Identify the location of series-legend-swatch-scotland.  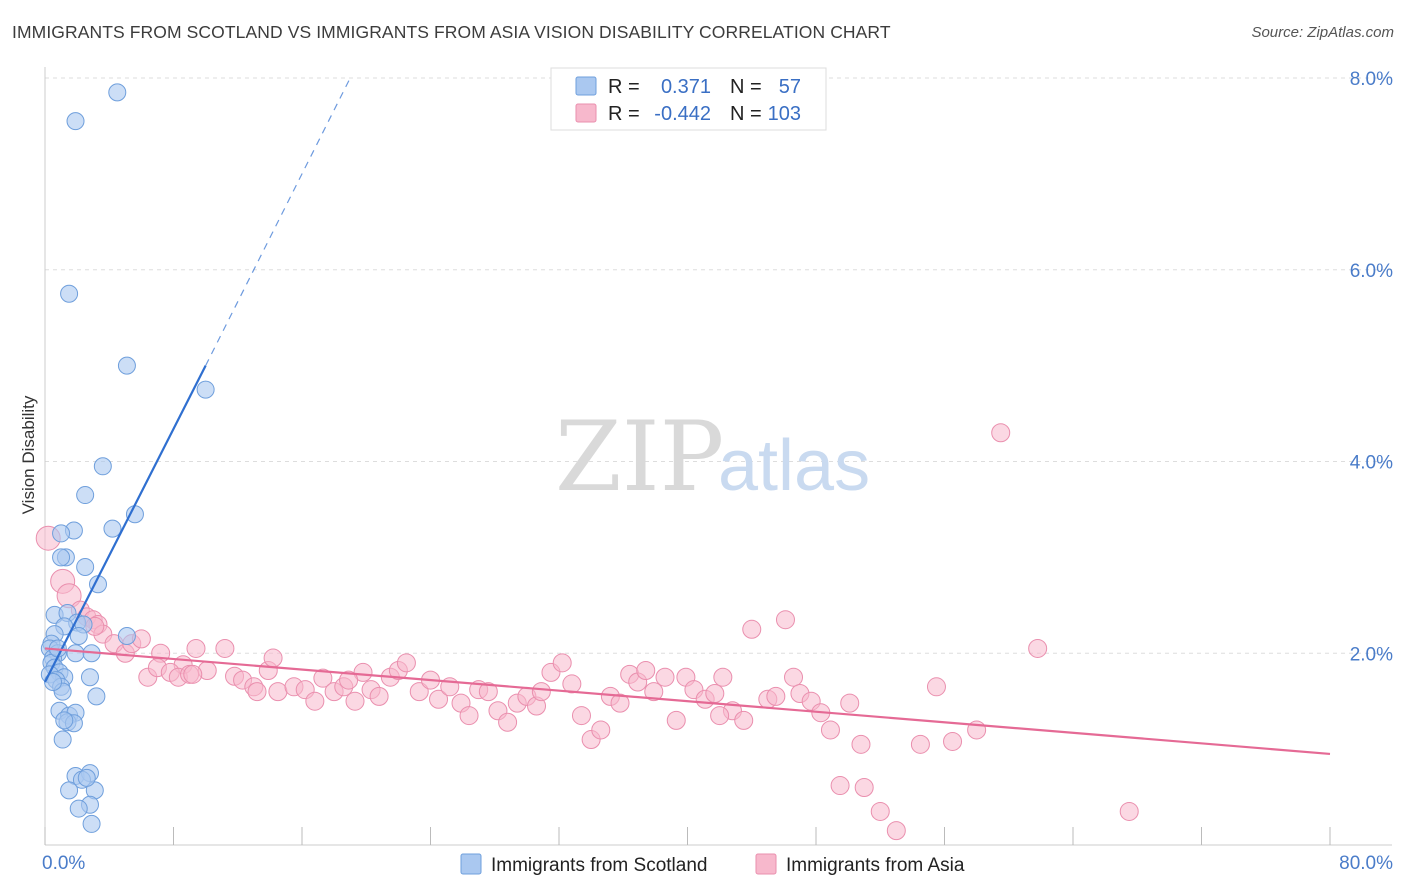
(471, 864).